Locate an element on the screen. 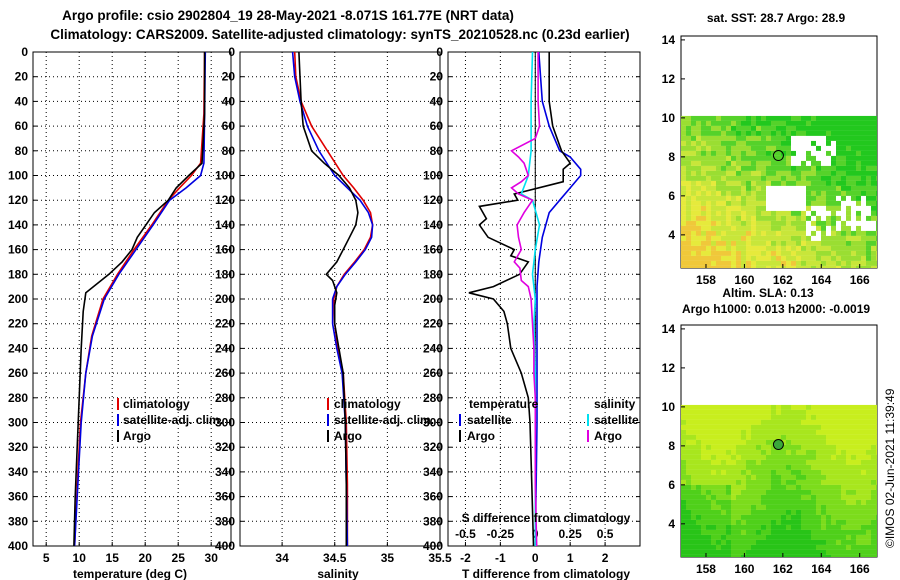 Image resolution: width=900 pixels, height=580 pixels. map-x-tick-label: 162 is located at coordinates (783, 569).